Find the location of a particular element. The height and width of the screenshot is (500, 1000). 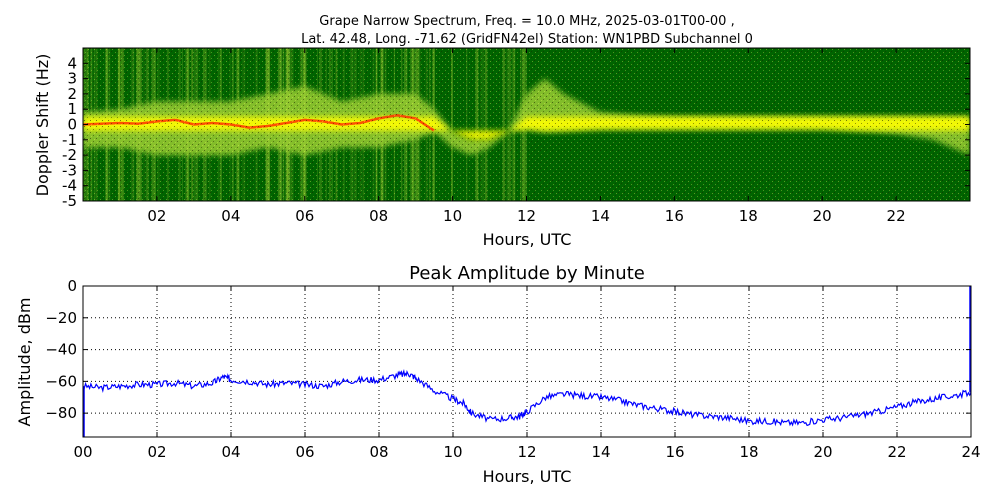

spectrum-y-label: Doppler Shift (Hz) is located at coordinates (42, 125).